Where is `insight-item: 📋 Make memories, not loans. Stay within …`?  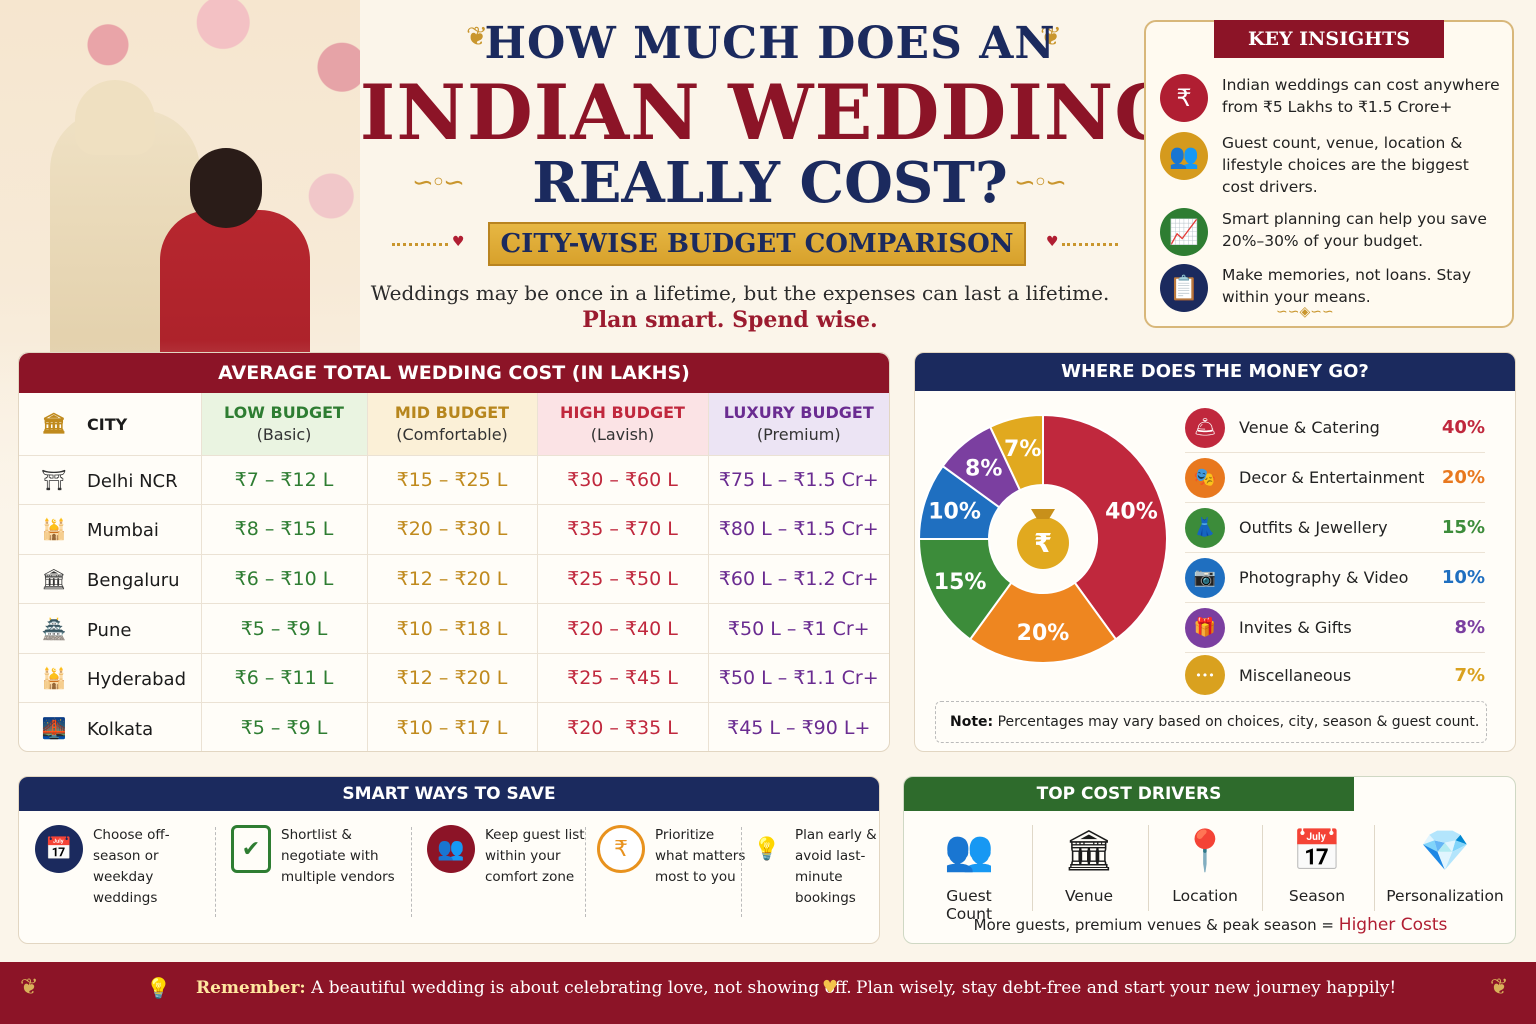
insight-item: 📋 Make memories, not loans. Stay within … is located at coordinates (1332, 288).